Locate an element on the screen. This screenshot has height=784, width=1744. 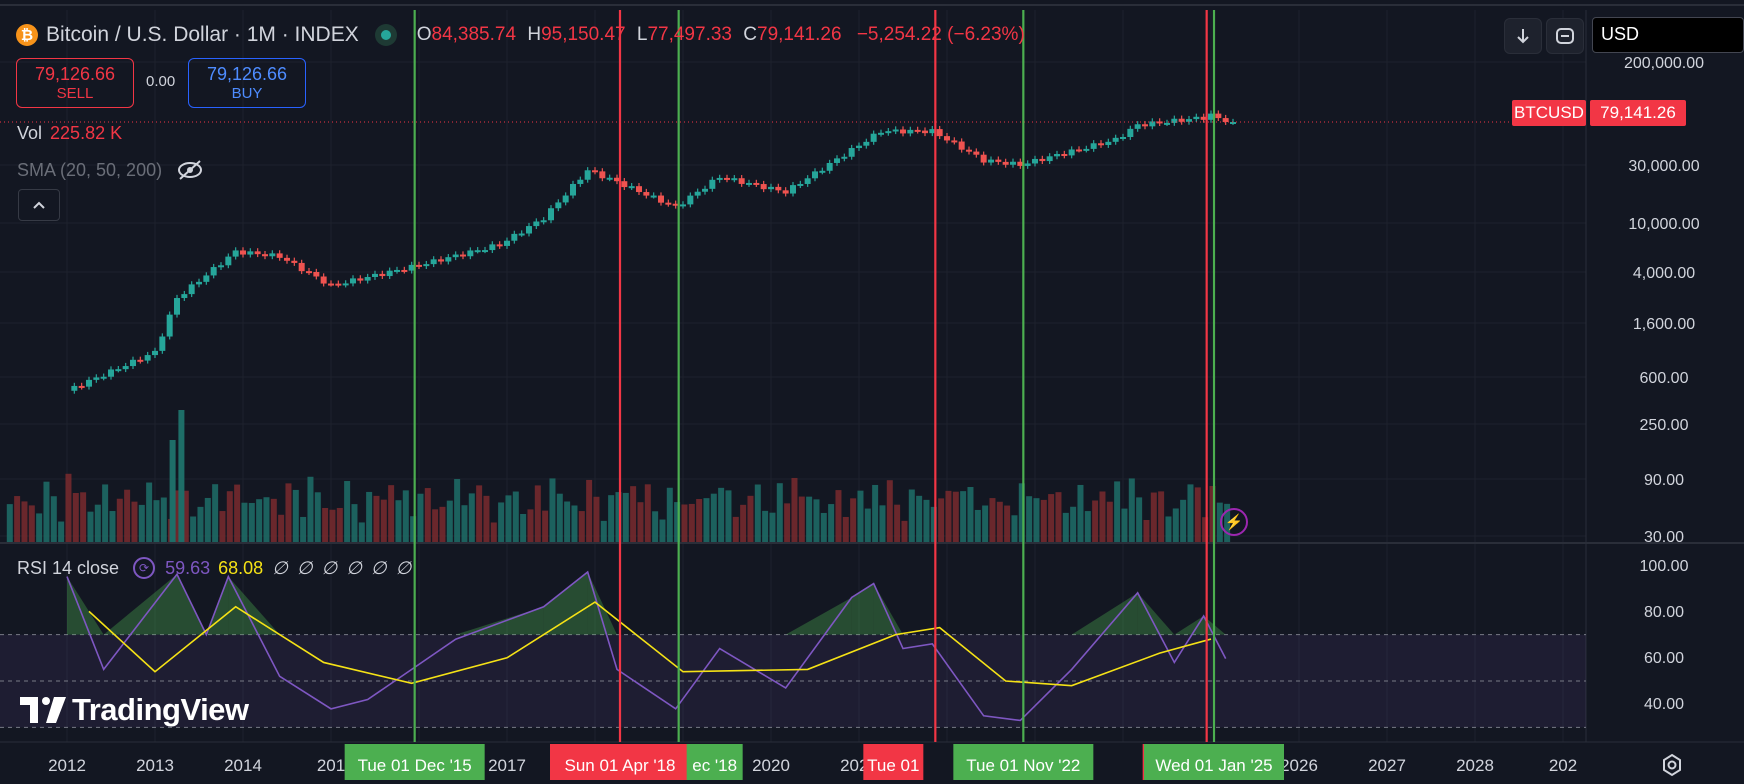
chevron-up-icon is located at coordinates (39, 205).